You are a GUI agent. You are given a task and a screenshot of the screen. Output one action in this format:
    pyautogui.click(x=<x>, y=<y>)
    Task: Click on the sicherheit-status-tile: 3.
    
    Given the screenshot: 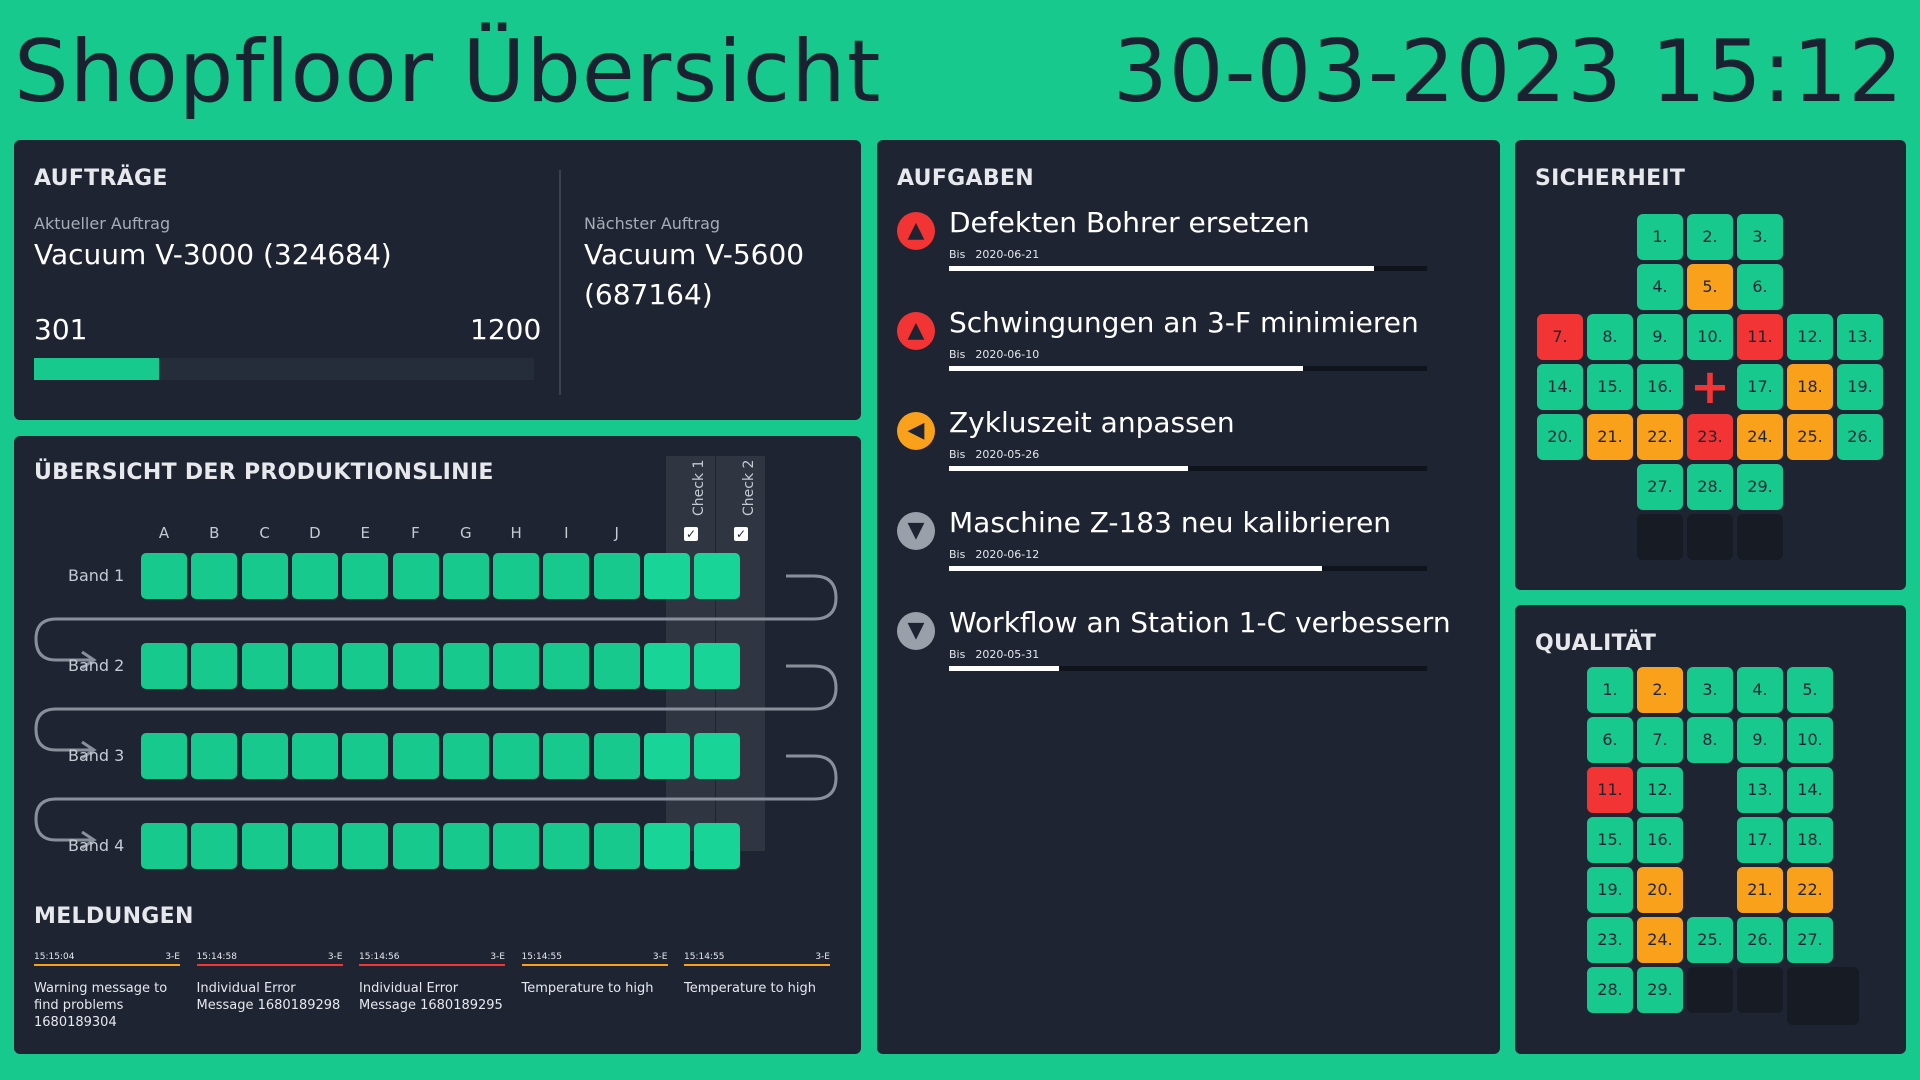 What is the action you would take?
    pyautogui.click(x=1760, y=237)
    